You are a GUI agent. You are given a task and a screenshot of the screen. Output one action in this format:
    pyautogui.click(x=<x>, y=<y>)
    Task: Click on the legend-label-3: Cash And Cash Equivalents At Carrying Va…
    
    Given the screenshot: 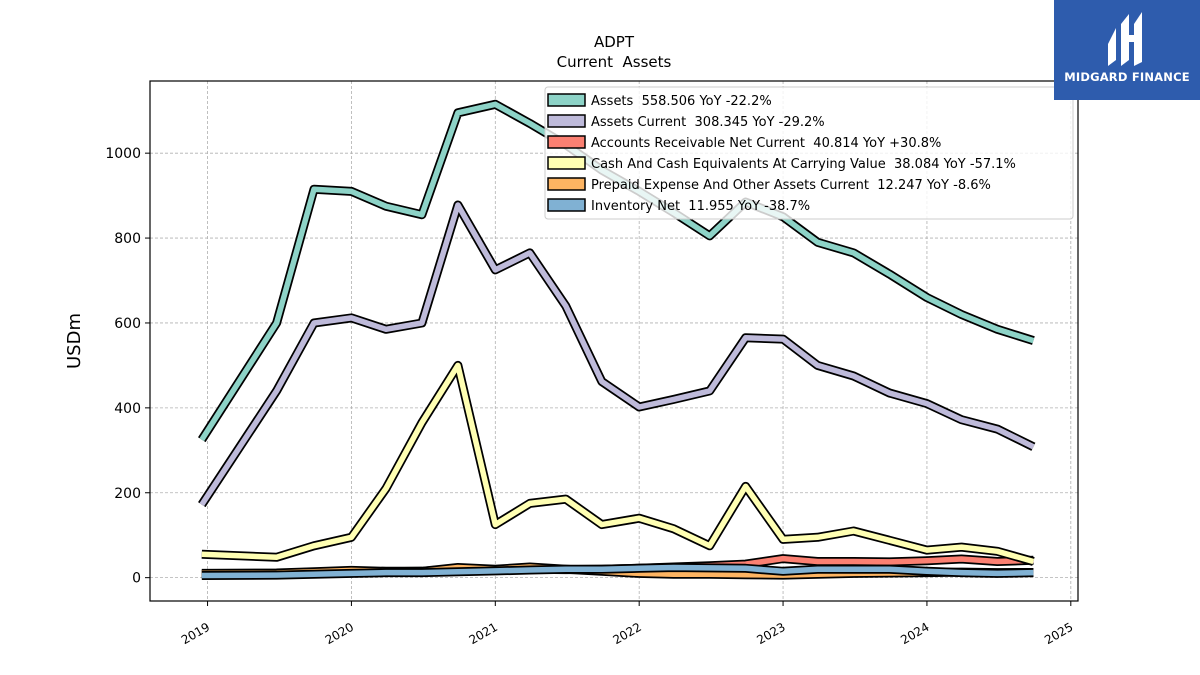 What is the action you would take?
    pyautogui.click(x=803, y=164)
    